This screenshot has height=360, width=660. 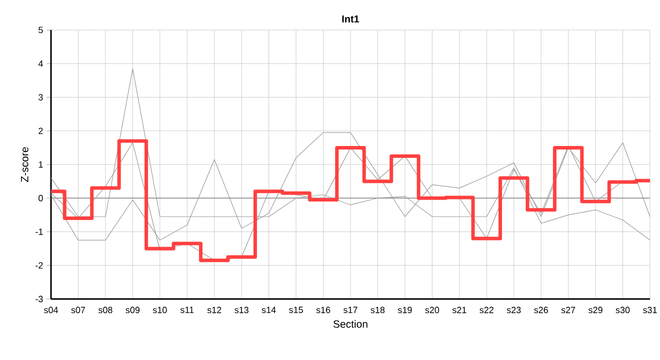 I want to click on y-tick-label: -3, so click(x=39, y=299).